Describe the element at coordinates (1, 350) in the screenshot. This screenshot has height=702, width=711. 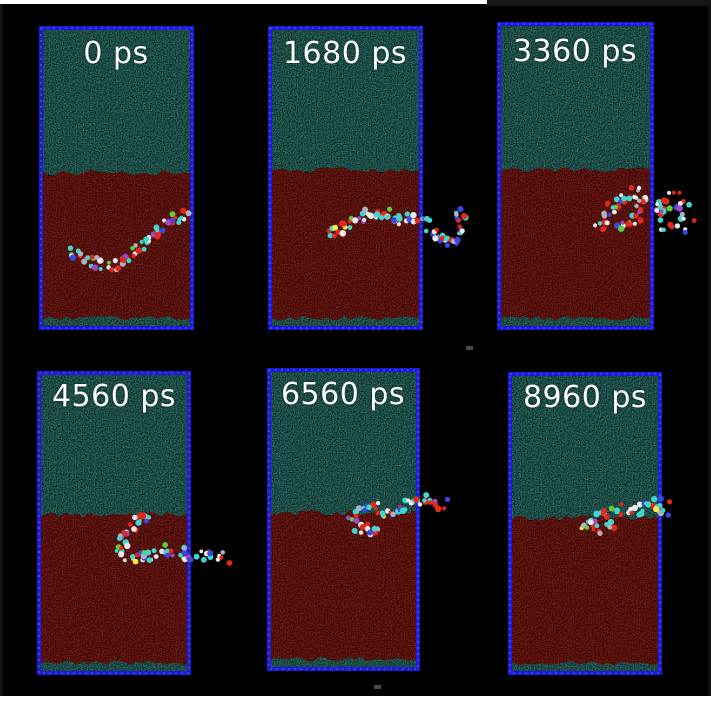
I see `left-edge-shade` at that location.